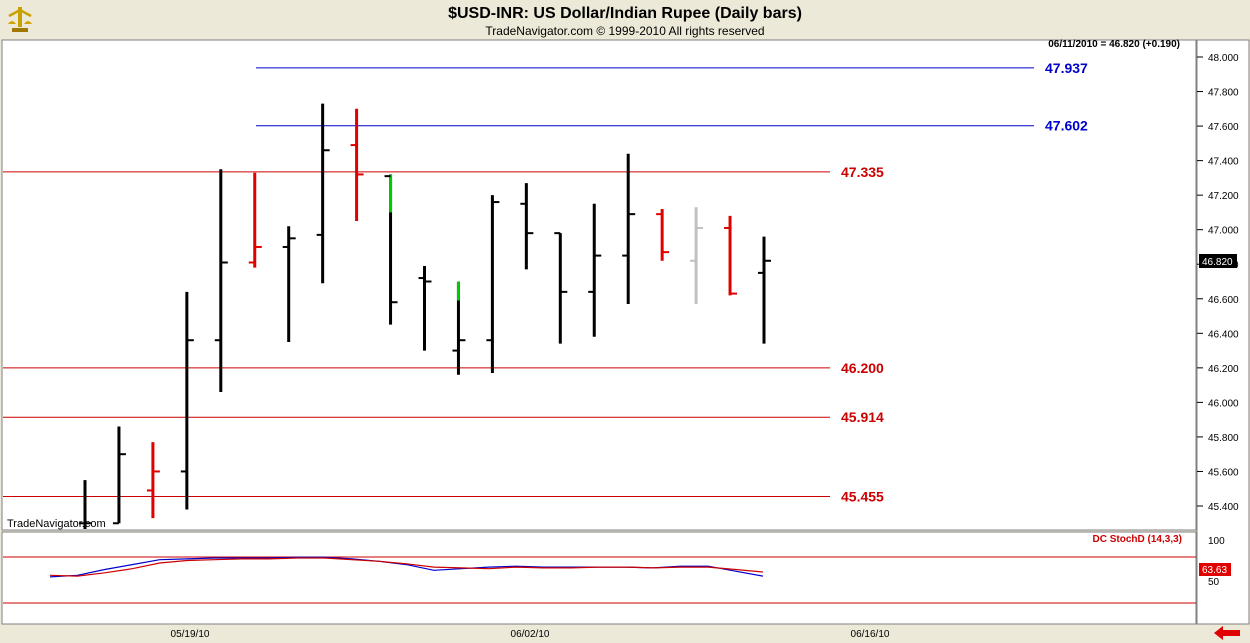 The height and width of the screenshot is (643, 1250). I want to click on time-tick-label: 06/02/10, so click(530, 634).